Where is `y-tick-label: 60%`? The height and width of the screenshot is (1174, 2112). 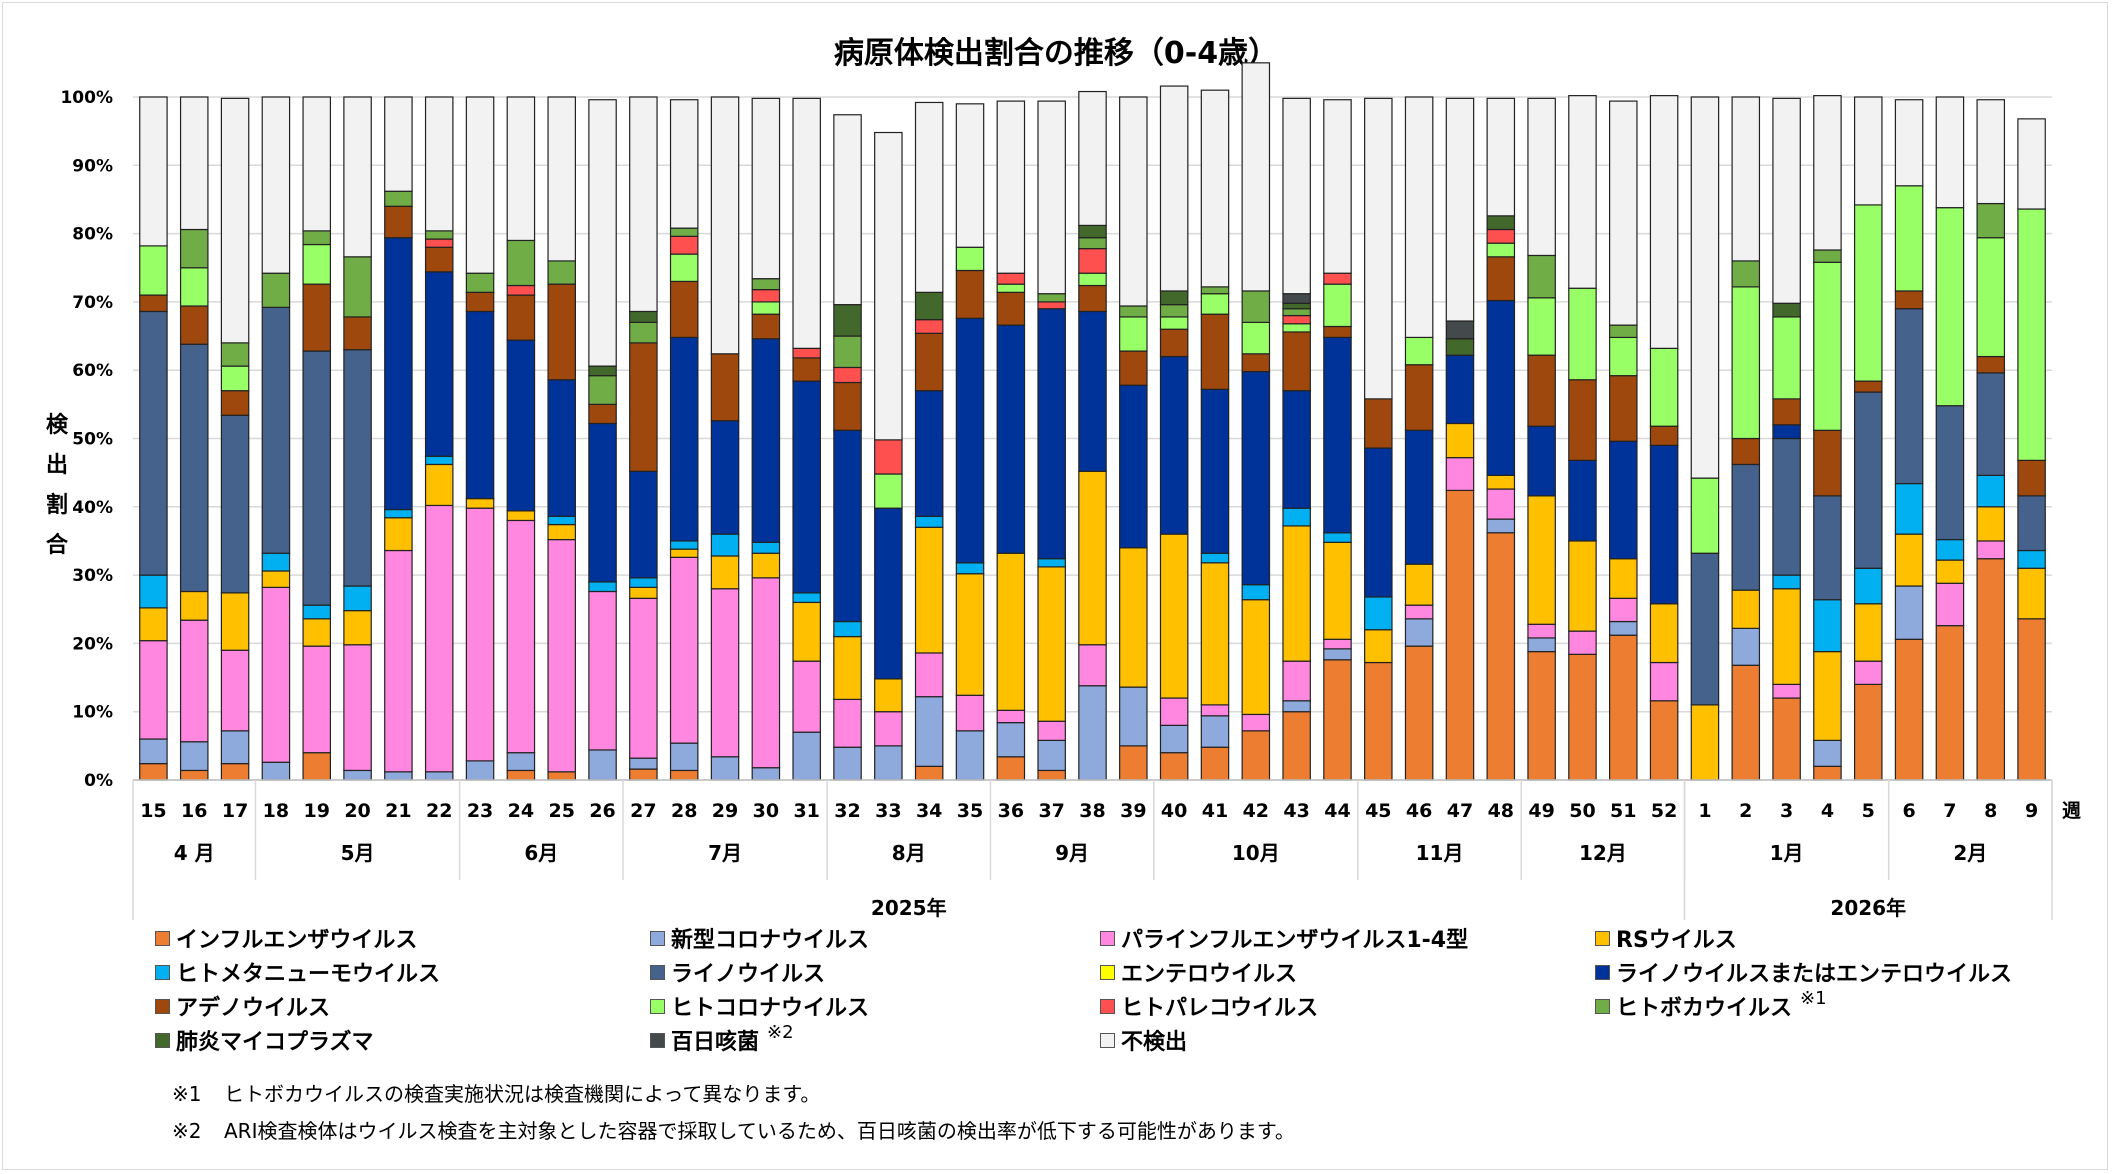 y-tick-label: 60% is located at coordinates (92, 371).